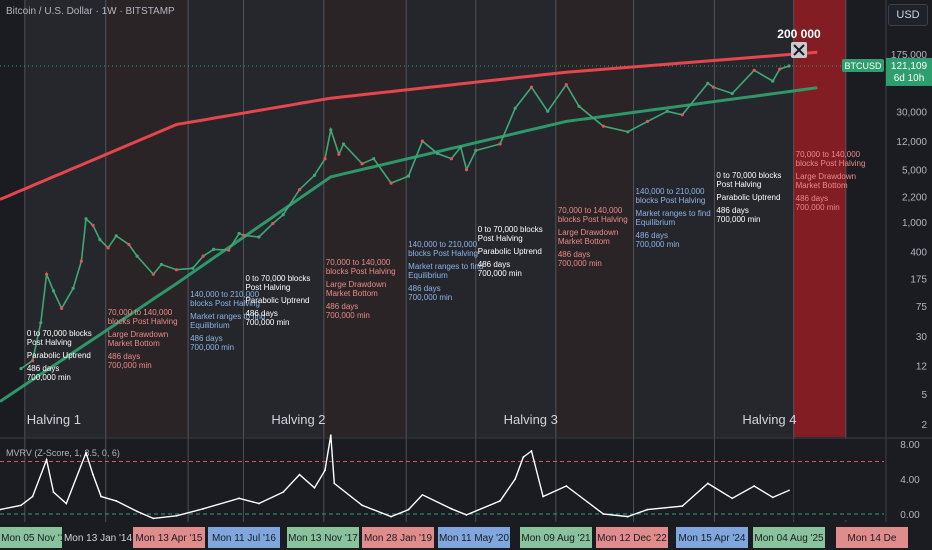 Image resolution: width=932 pixels, height=550 pixels. Describe the element at coordinates (924, 395) in the screenshot. I see `price-axis-tick-label: 5` at that location.